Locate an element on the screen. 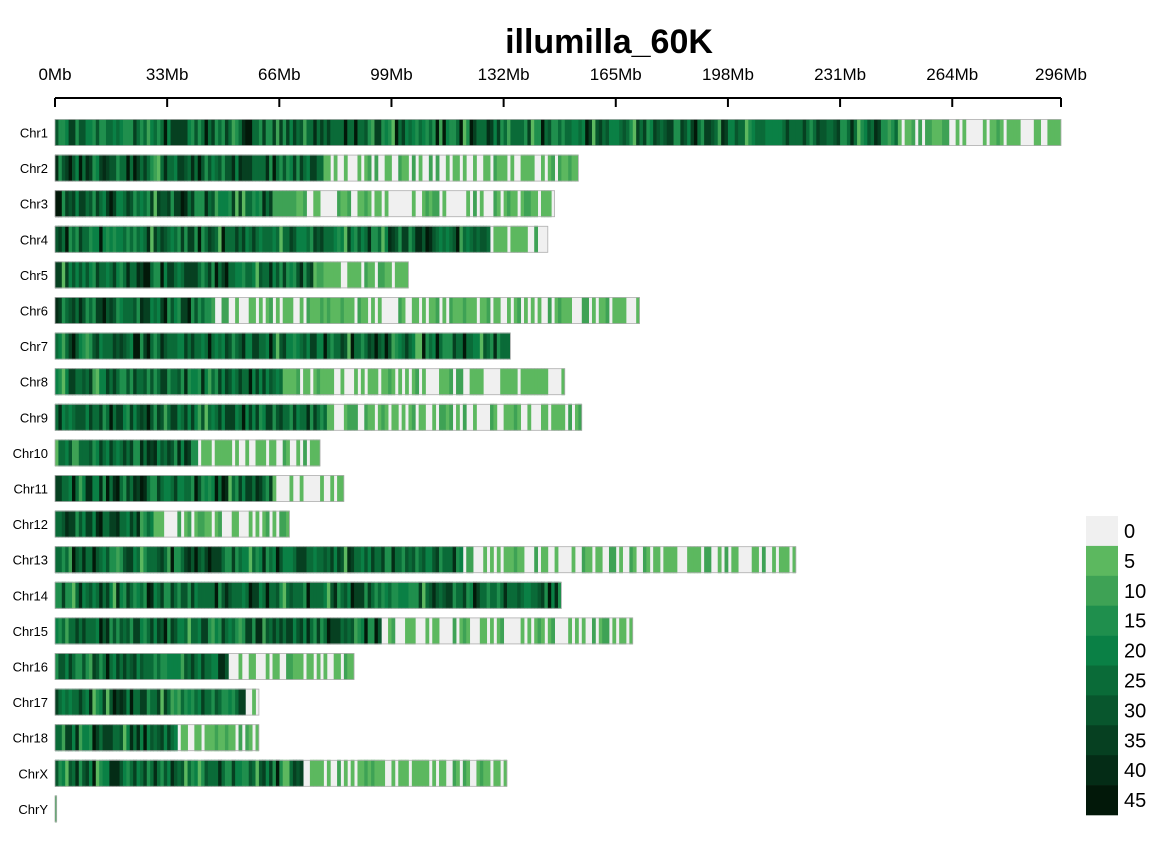  chromosome-label: Chr10 is located at coordinates (30, 453).